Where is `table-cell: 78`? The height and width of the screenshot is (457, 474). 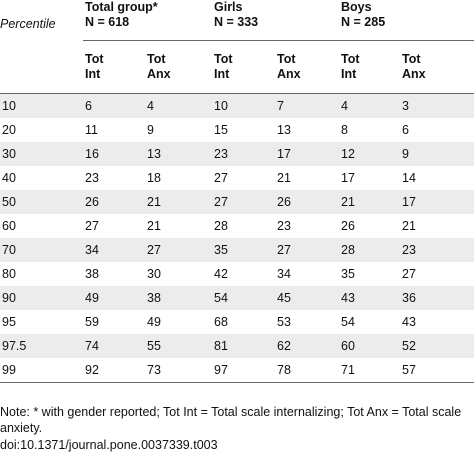 table-cell: 78 is located at coordinates (284, 370).